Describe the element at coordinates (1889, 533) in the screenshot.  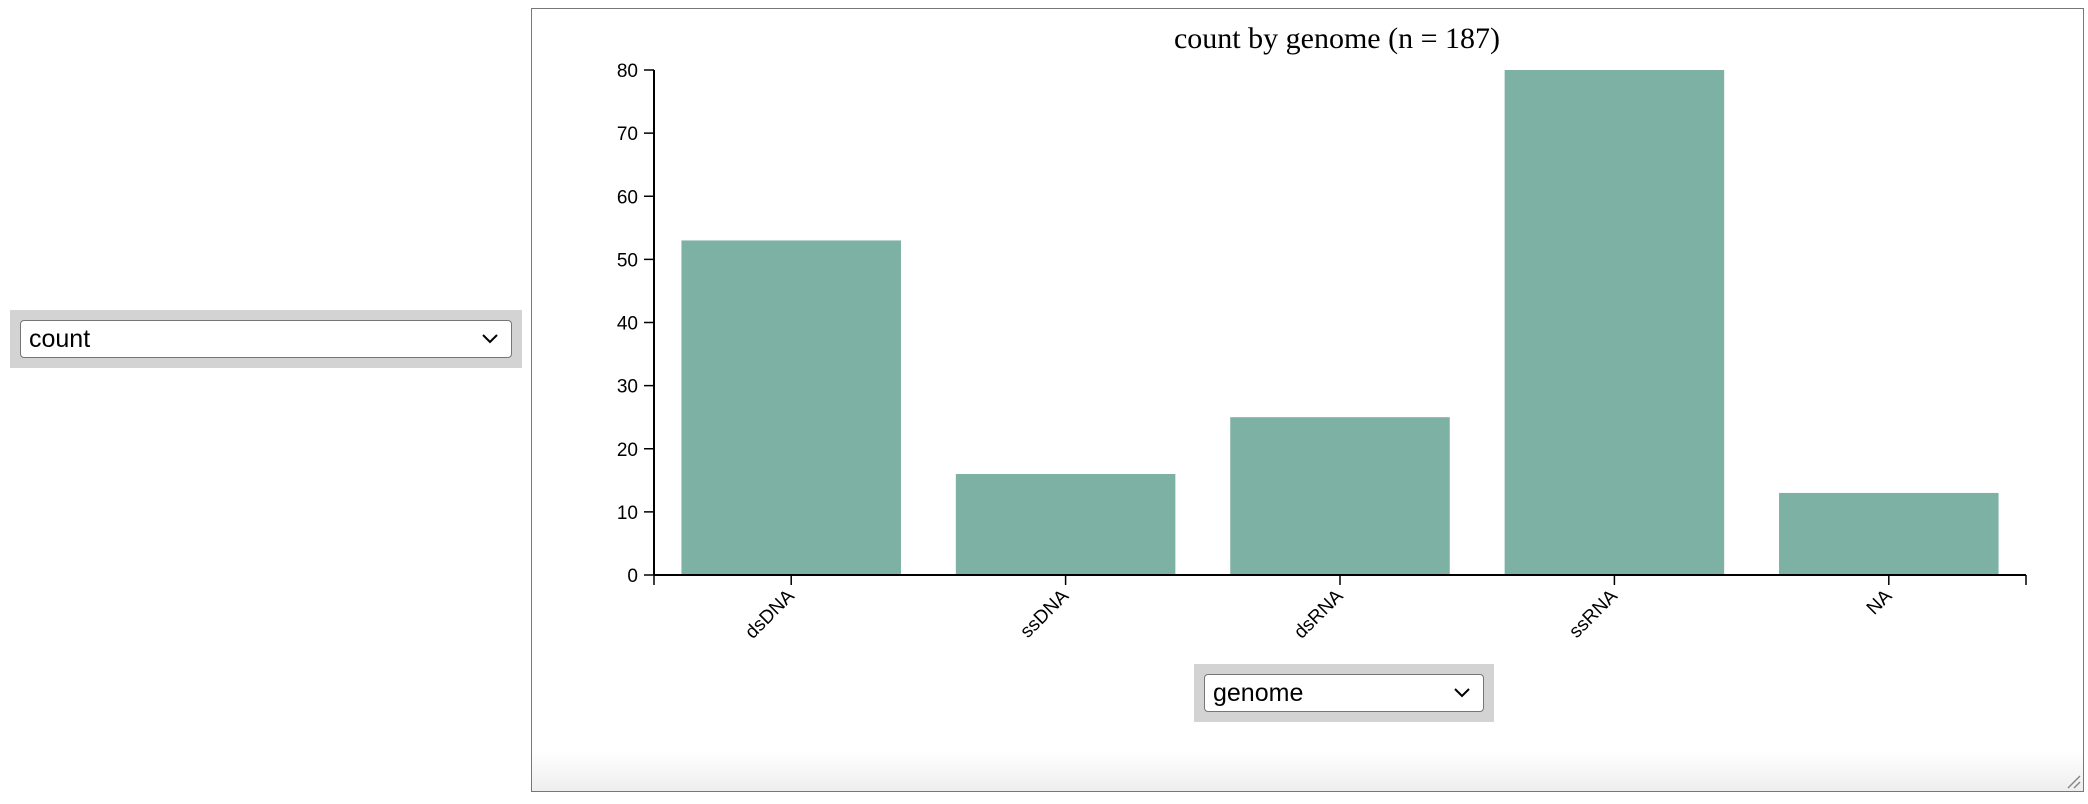
I see `bar-na` at that location.